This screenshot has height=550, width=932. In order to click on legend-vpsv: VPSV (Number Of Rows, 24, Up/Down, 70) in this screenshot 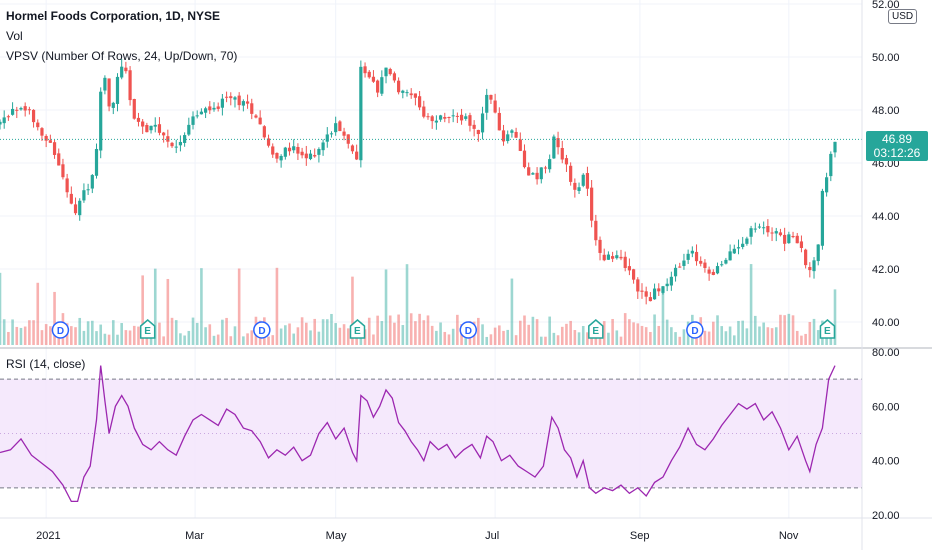, I will do `click(122, 56)`.